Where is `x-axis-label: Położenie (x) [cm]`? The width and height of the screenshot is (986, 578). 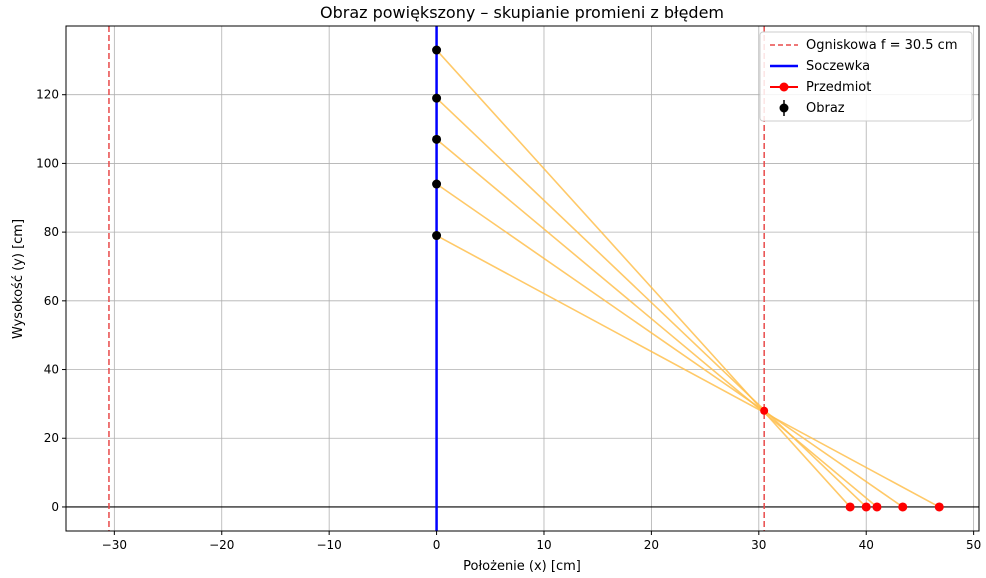
x-axis-label: Położenie (x) [cm] is located at coordinates (522, 566).